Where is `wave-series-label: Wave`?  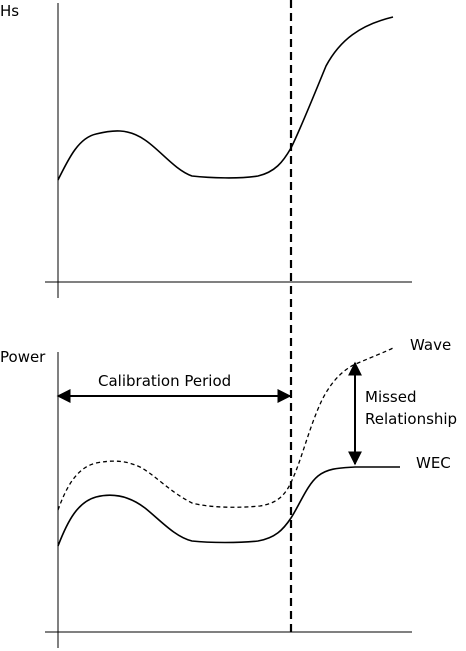
wave-series-label: Wave is located at coordinates (430, 345).